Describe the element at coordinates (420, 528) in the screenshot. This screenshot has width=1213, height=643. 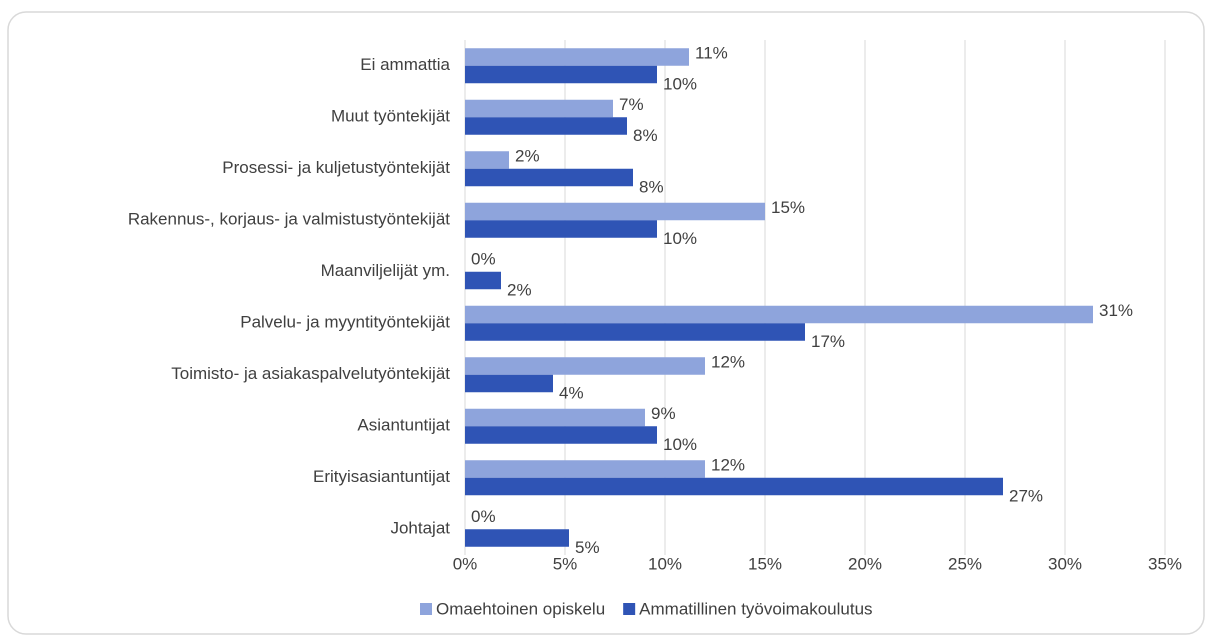
I see `category-label: Johtajat` at that location.